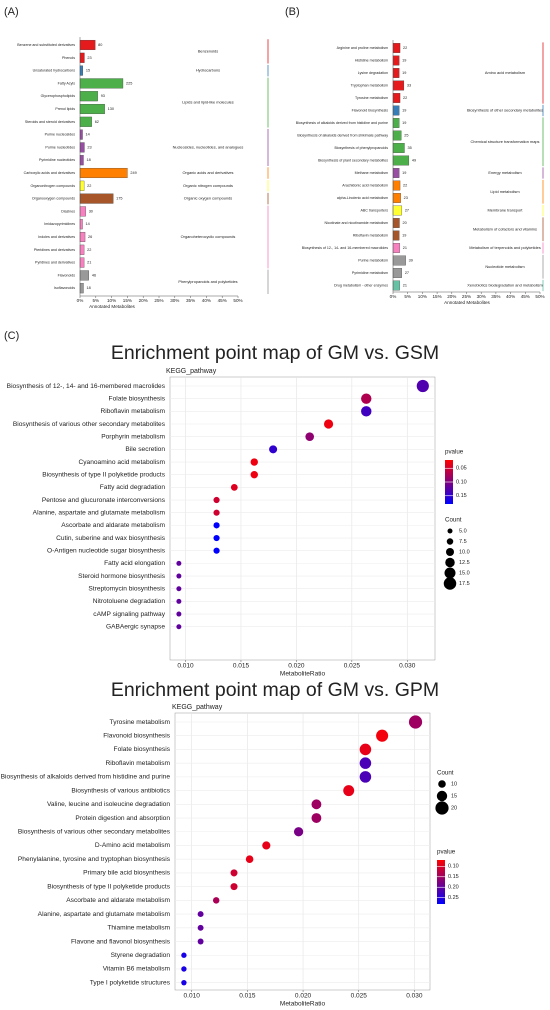  I want to click on count-label: 26, so click(90, 237).